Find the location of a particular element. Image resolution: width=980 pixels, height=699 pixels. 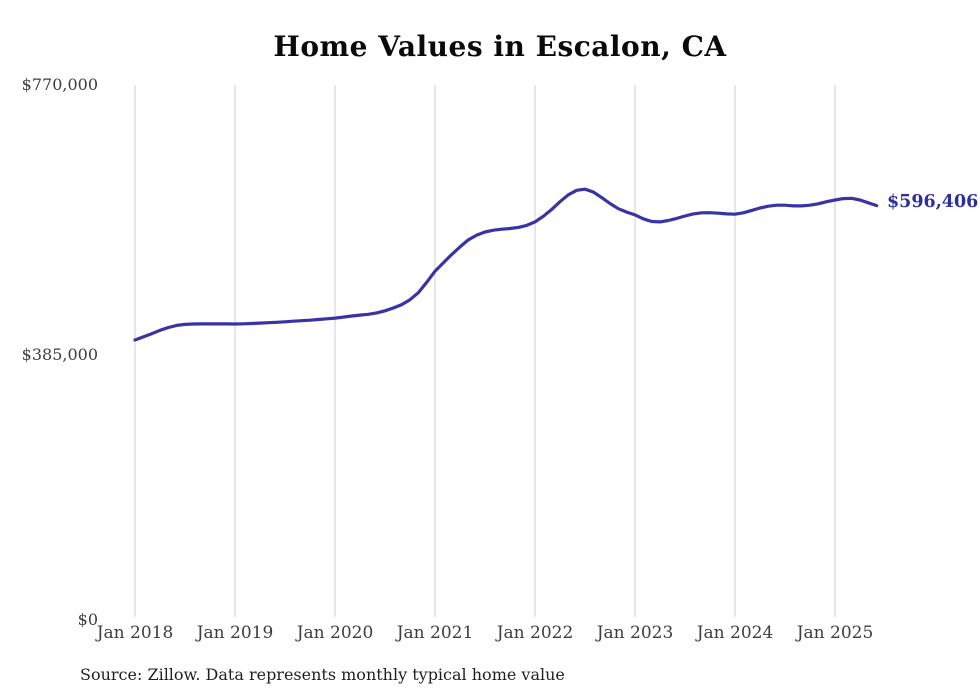

x-axis-tick-label: Jan 2018 is located at coordinates (135, 633).